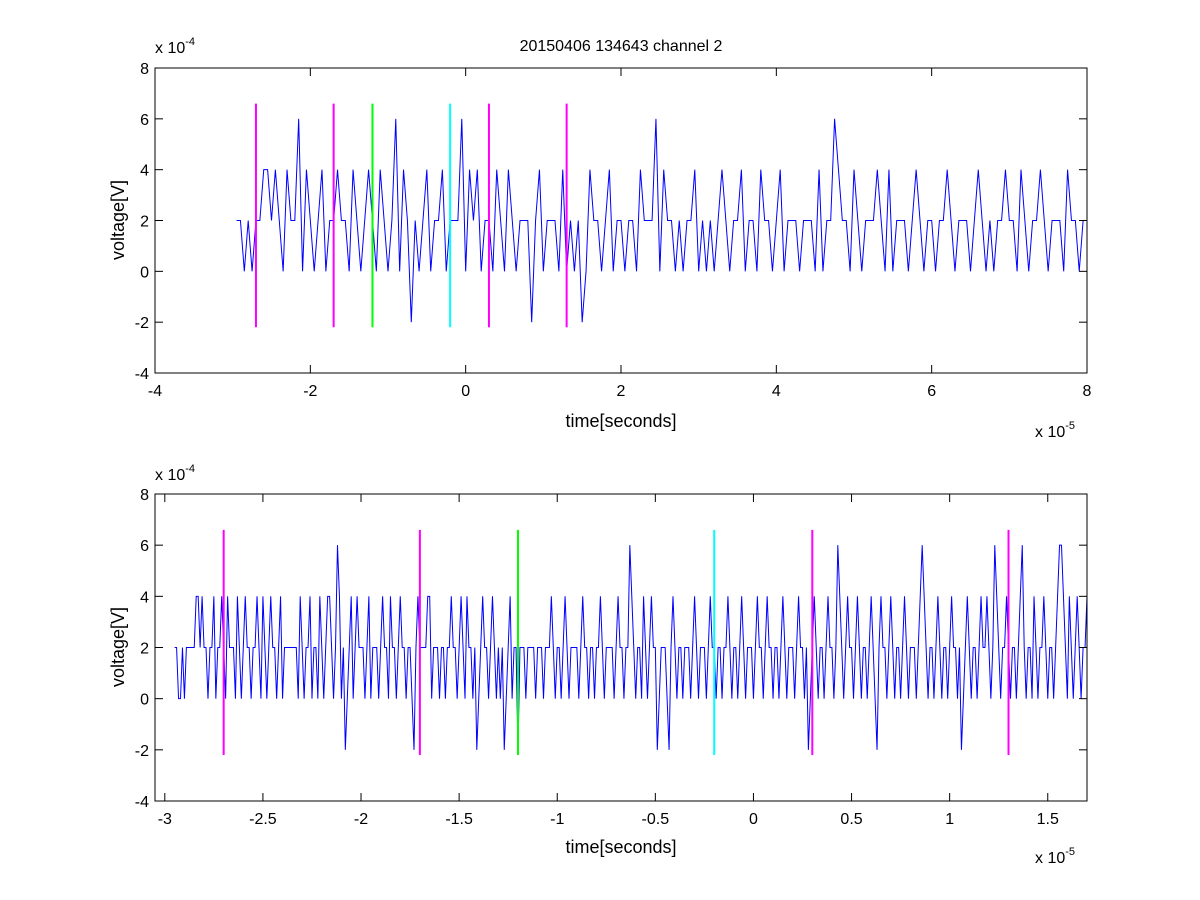 This screenshot has width=1200, height=900. I want to click on x-tick-label: 1, so click(949, 819).